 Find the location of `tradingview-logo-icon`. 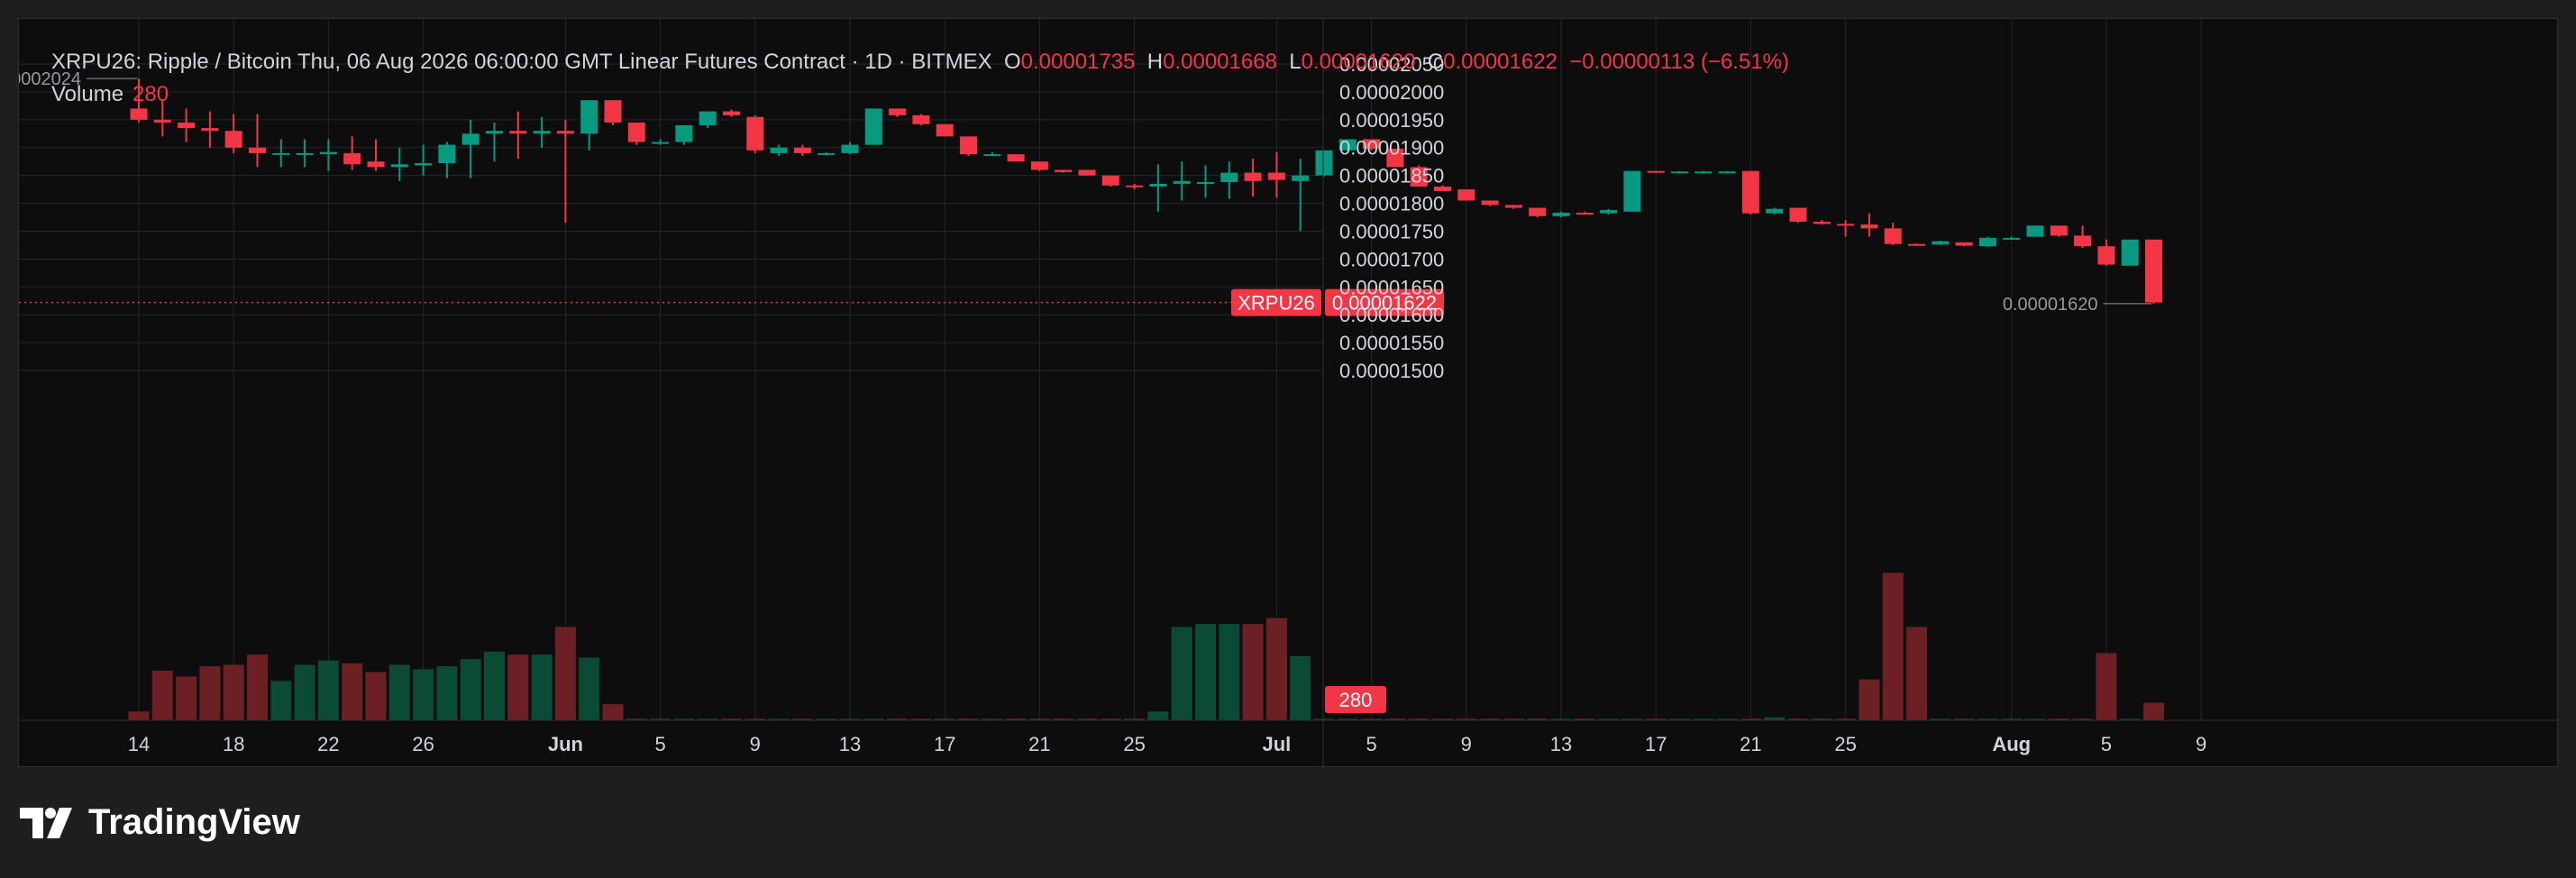

tradingview-logo-icon is located at coordinates (46, 822).